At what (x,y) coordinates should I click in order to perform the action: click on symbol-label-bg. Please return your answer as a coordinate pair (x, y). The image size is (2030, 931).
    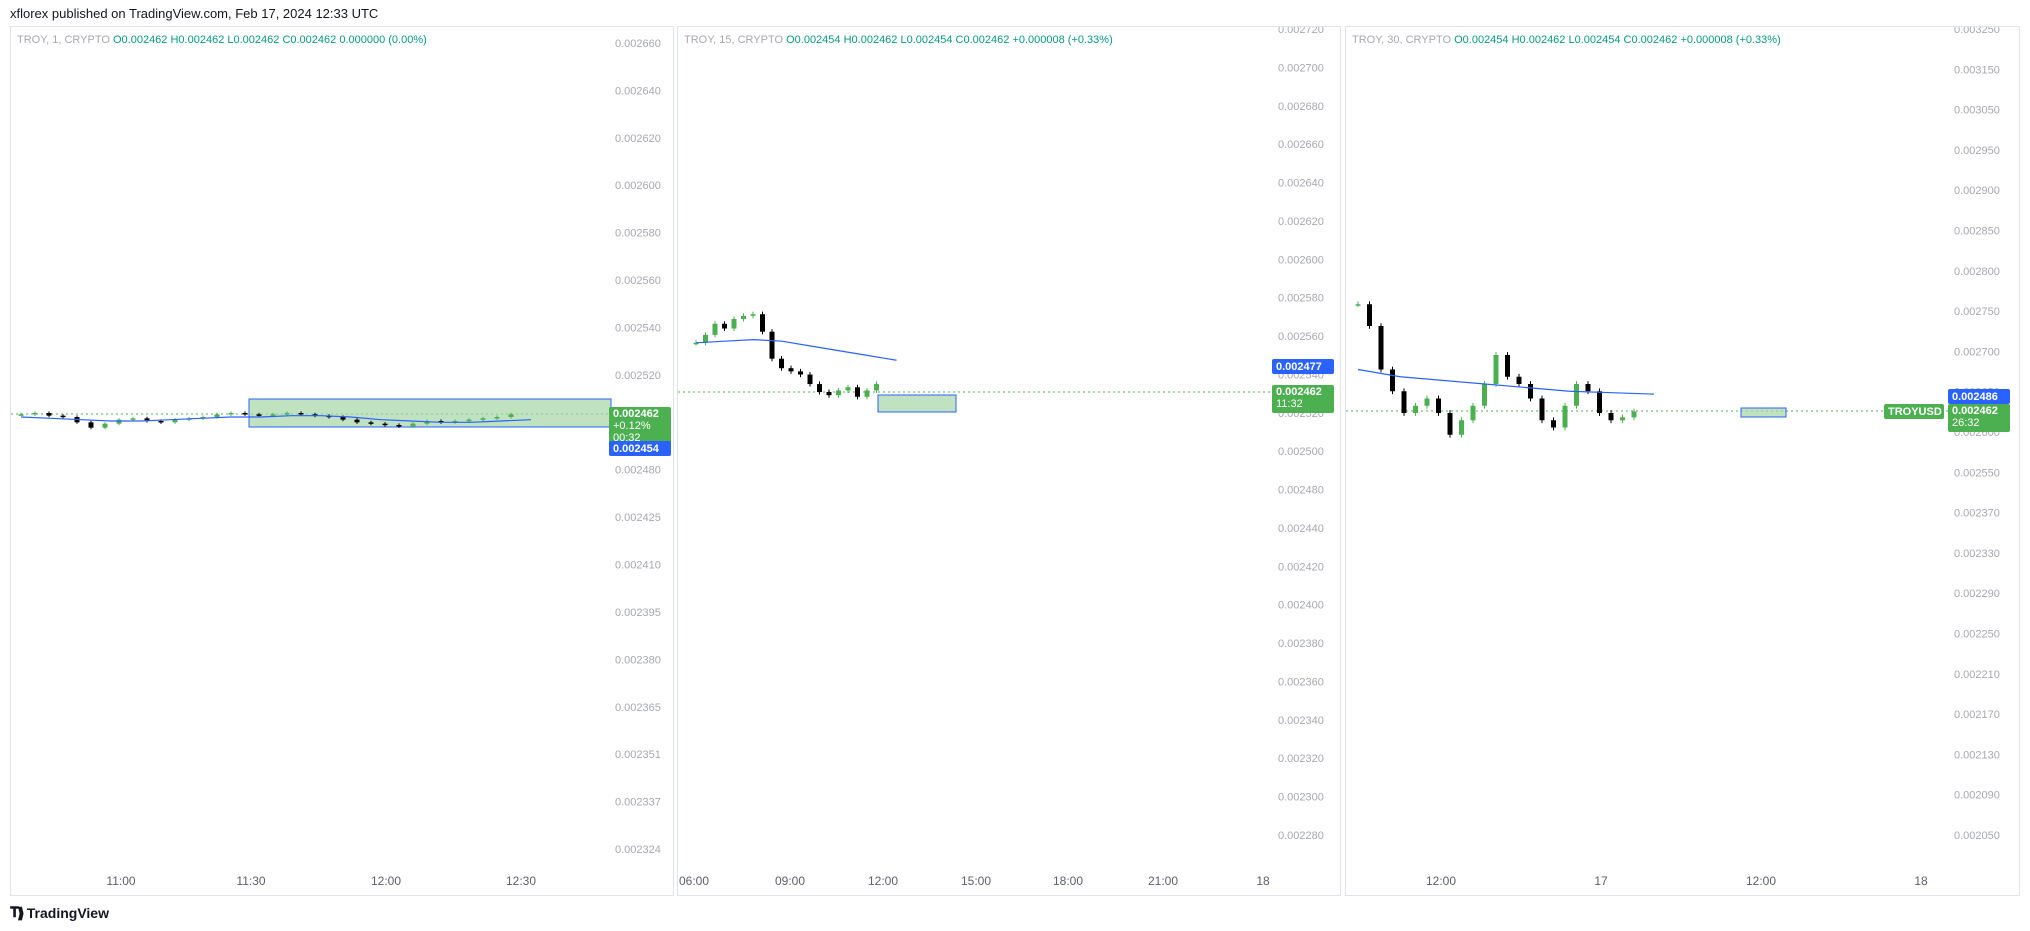
    Looking at the image, I should click on (1914, 411).